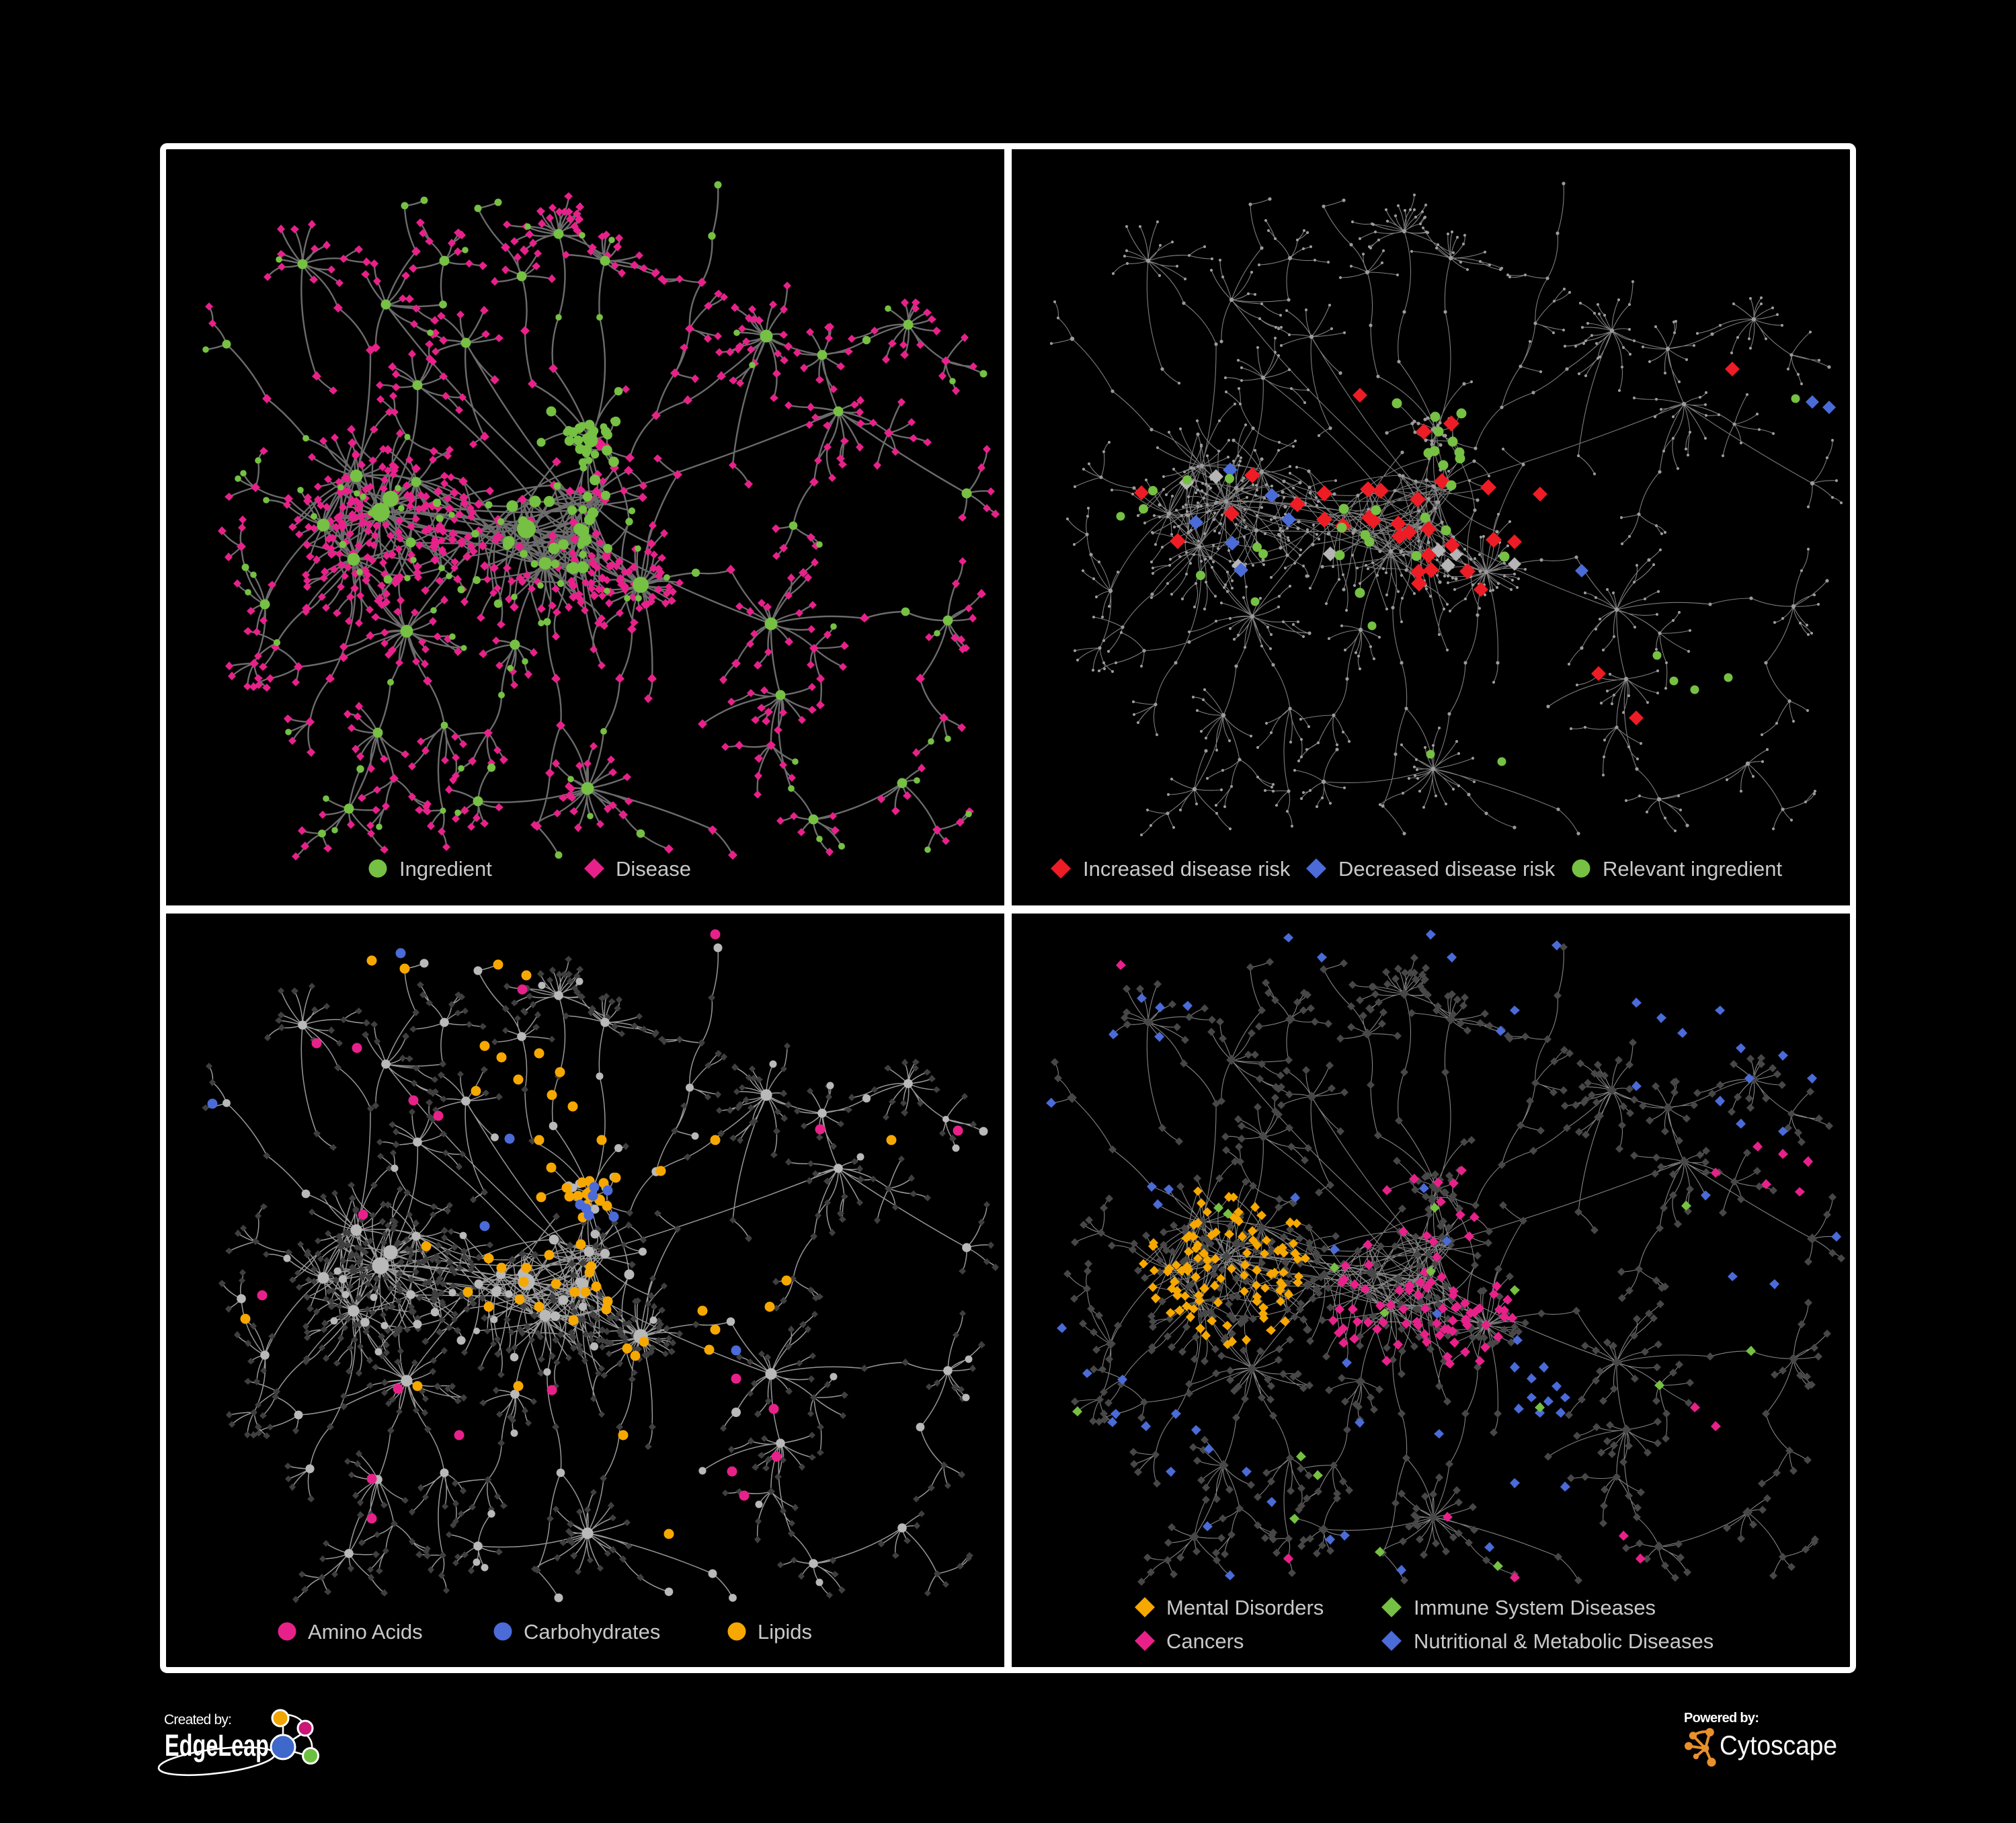 The image size is (2016, 1823). What do you see at coordinates (785, 1632) in the screenshot?
I see `svg-text: Lipids` at bounding box center [785, 1632].